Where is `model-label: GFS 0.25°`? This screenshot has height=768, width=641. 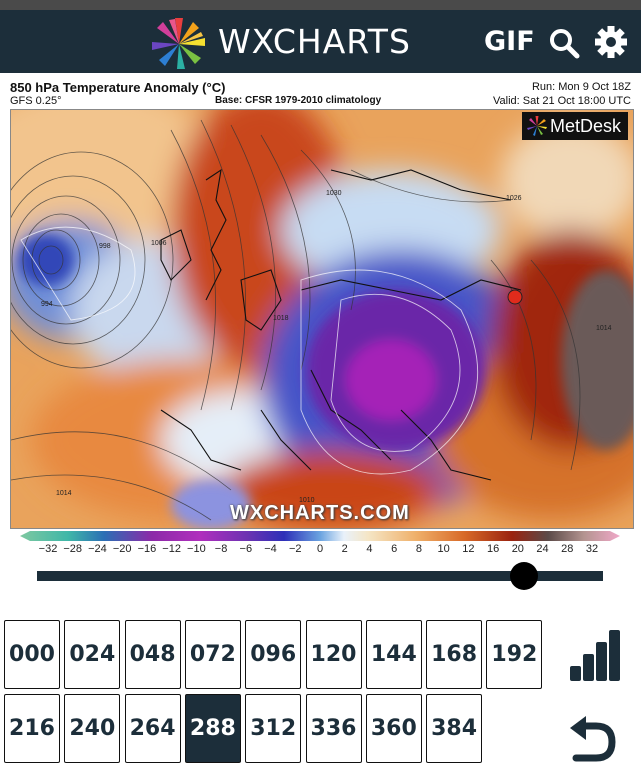 model-label: GFS 0.25° is located at coordinates (36, 101).